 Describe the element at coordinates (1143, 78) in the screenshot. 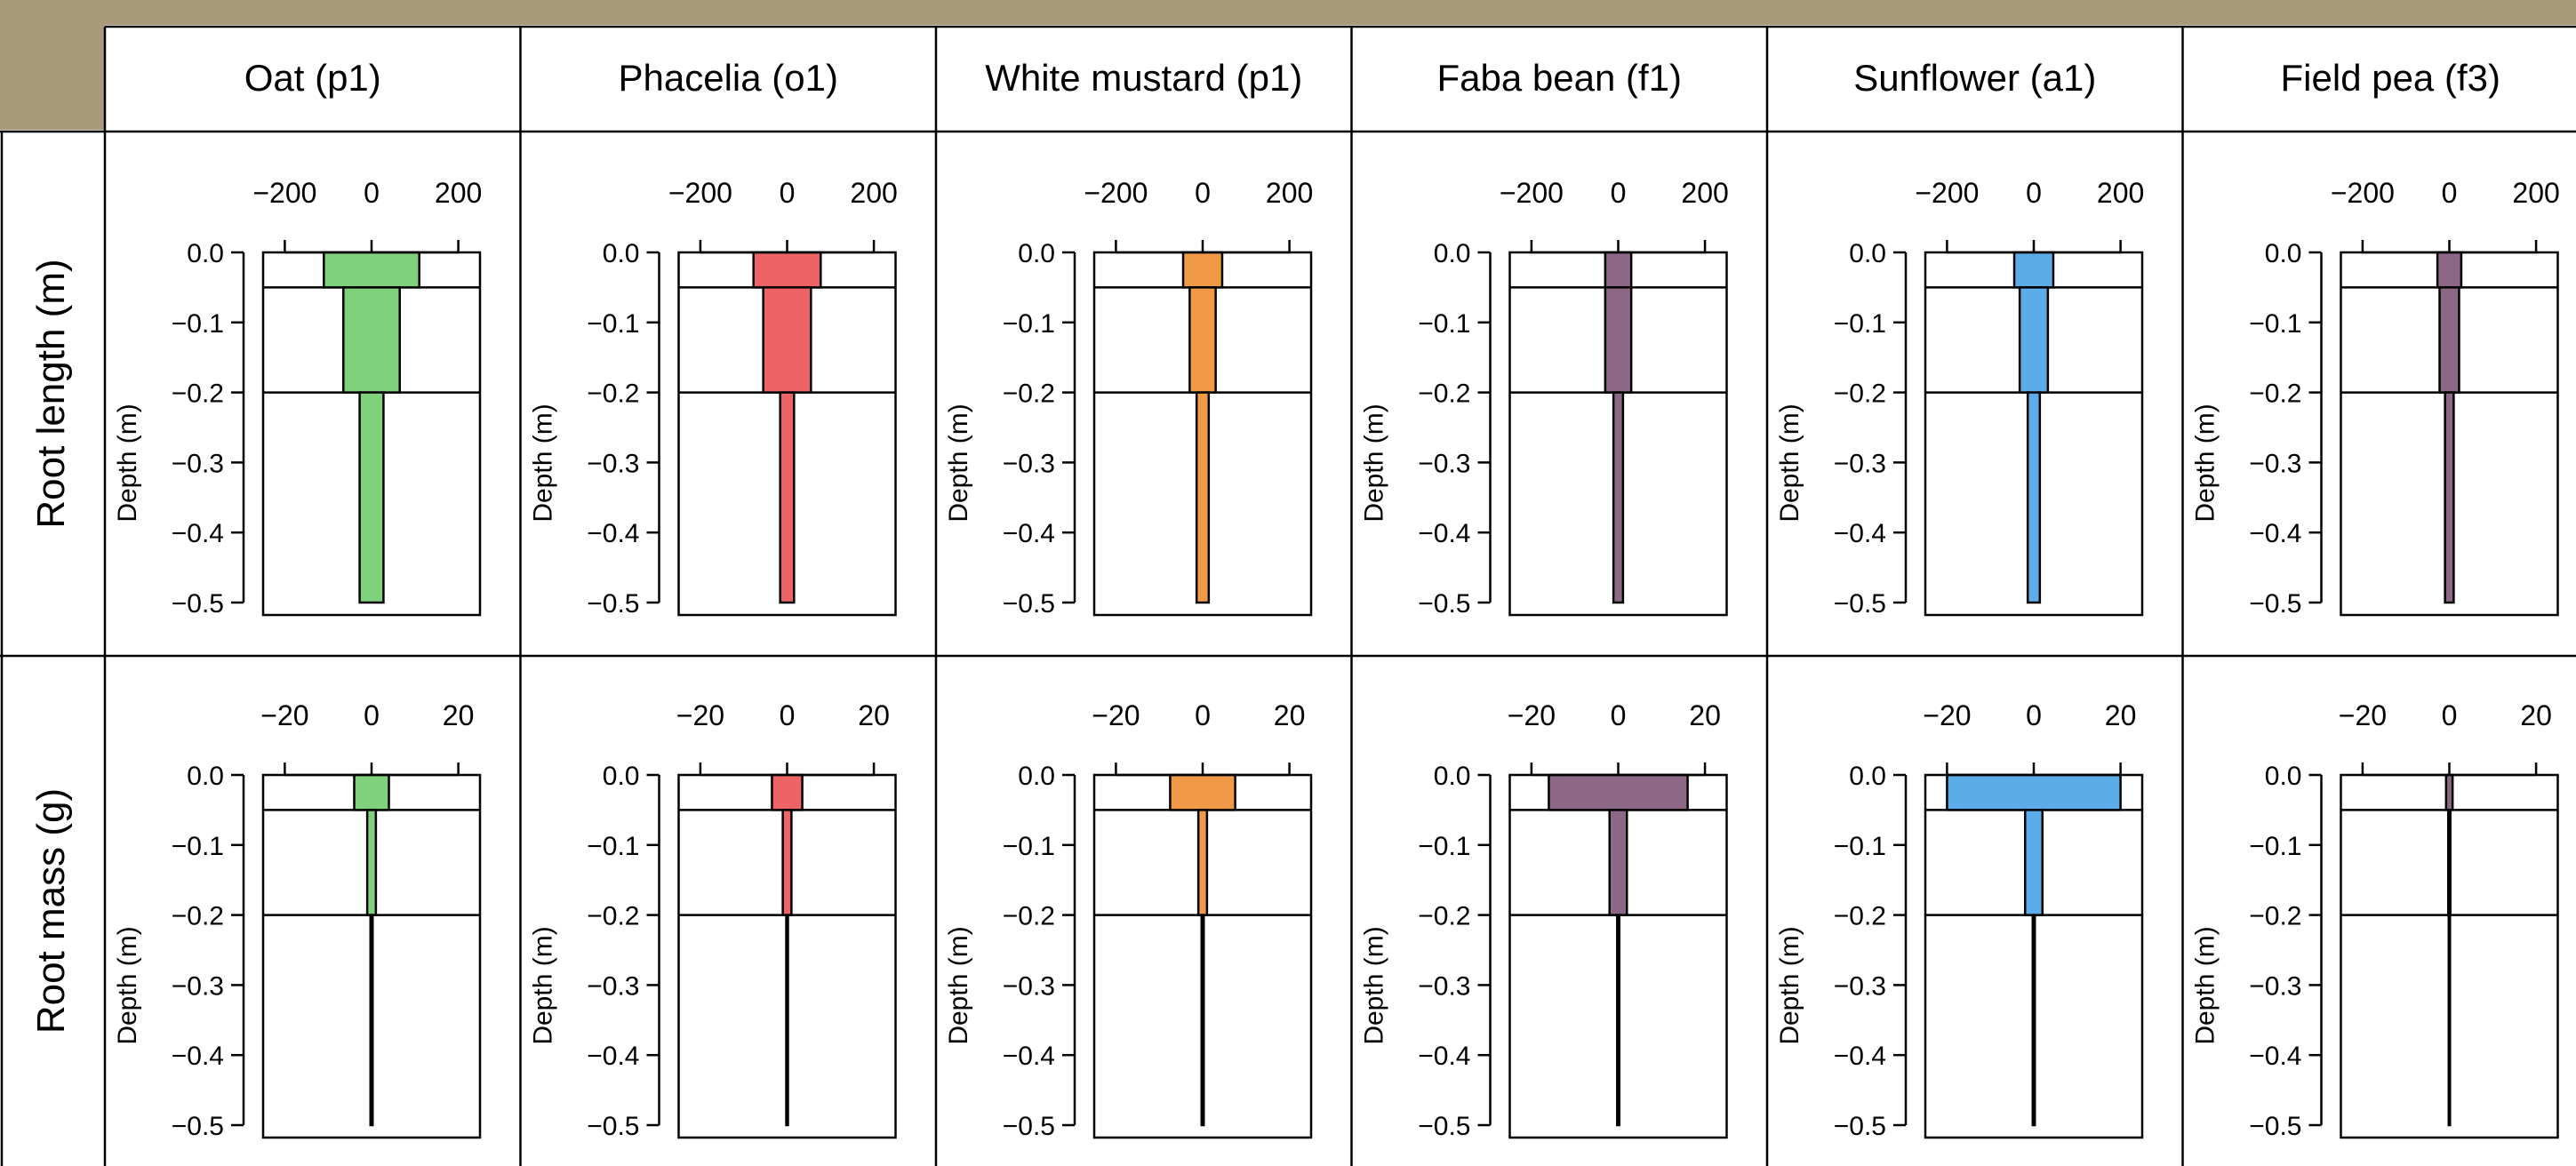

I see `column-header-white-mustard-p1: White mustard (p1)` at that location.